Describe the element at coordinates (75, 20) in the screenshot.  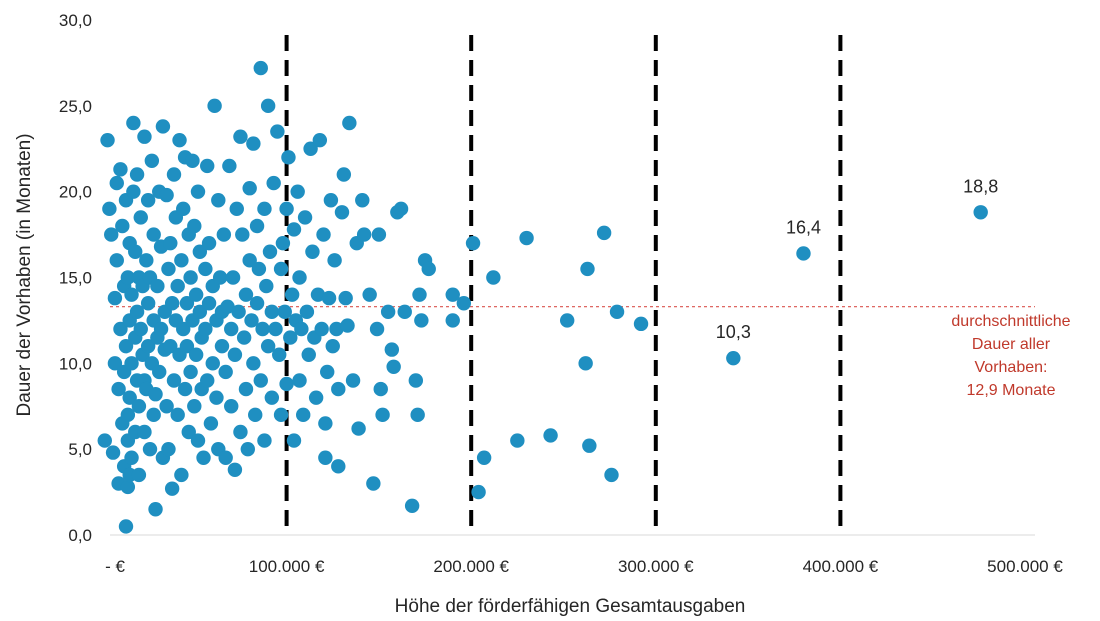
I see `y-tick-label: 30,0` at that location.